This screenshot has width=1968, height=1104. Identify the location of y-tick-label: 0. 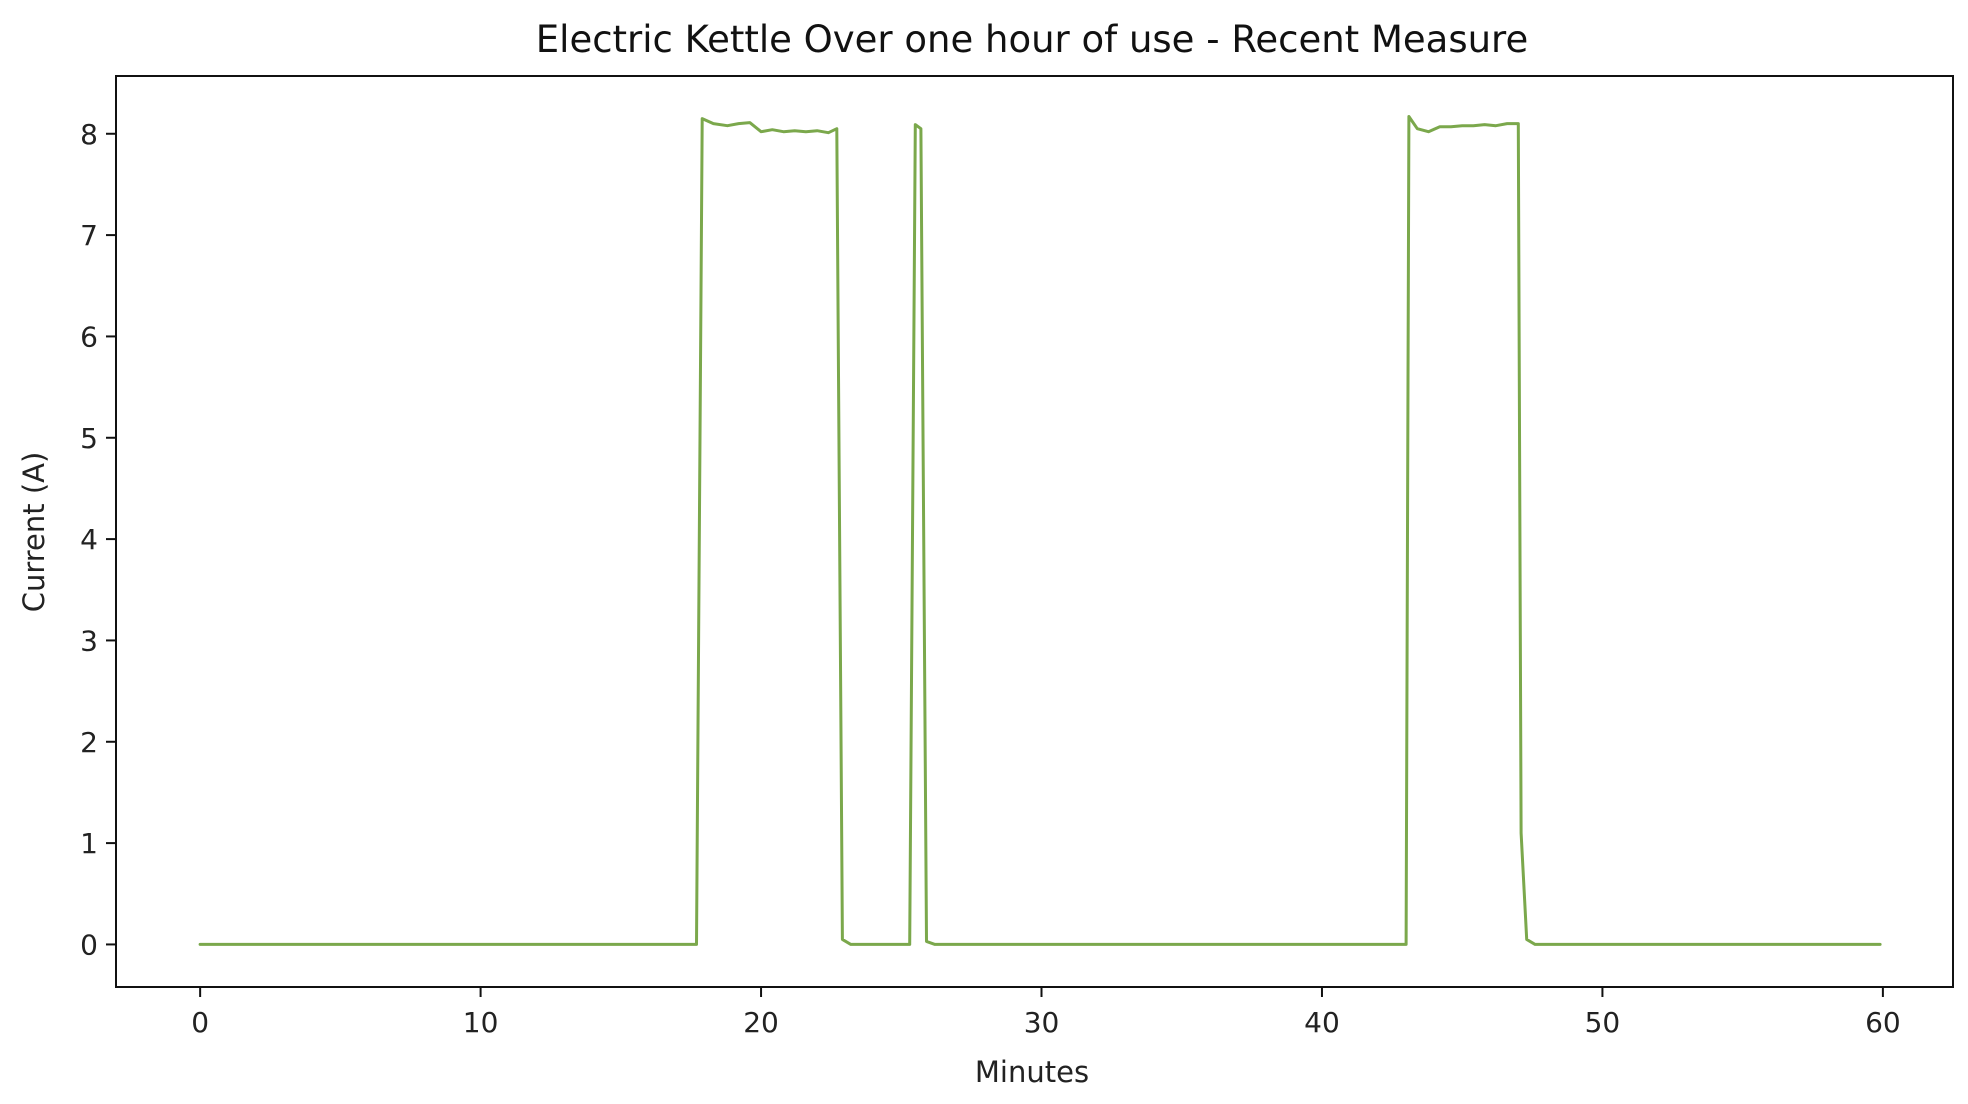
(89, 944).